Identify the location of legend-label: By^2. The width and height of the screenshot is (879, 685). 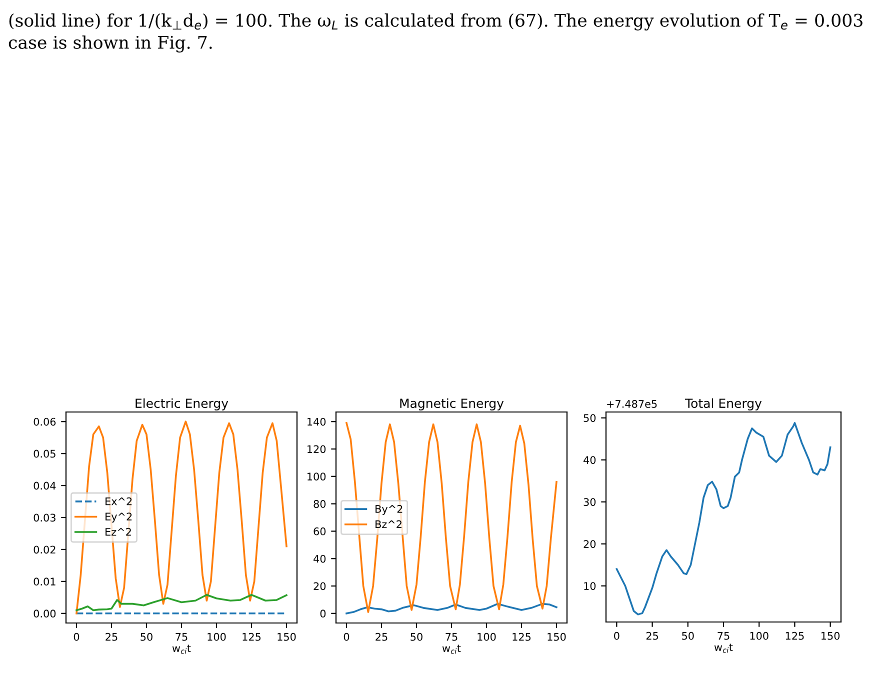
(389, 510).